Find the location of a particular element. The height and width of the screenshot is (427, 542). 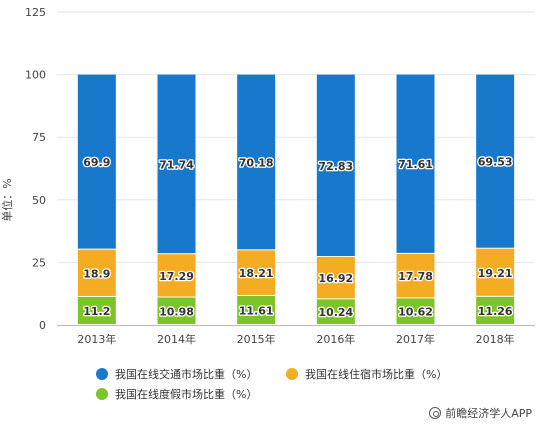

data-label-transport: 69.53 is located at coordinates (495, 162).